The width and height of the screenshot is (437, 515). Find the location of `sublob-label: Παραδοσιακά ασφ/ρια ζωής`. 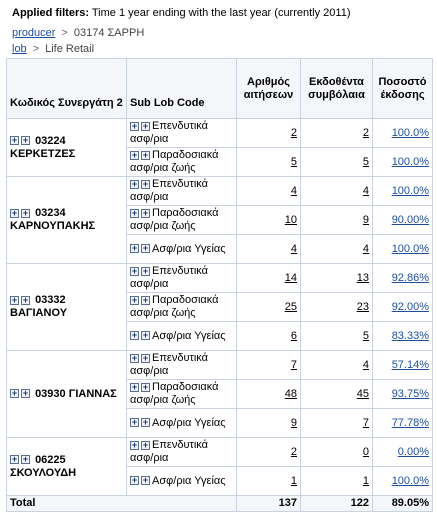

sublob-label: Παραδοσιακά ασφ/ρια ζωής is located at coordinates (174, 393).